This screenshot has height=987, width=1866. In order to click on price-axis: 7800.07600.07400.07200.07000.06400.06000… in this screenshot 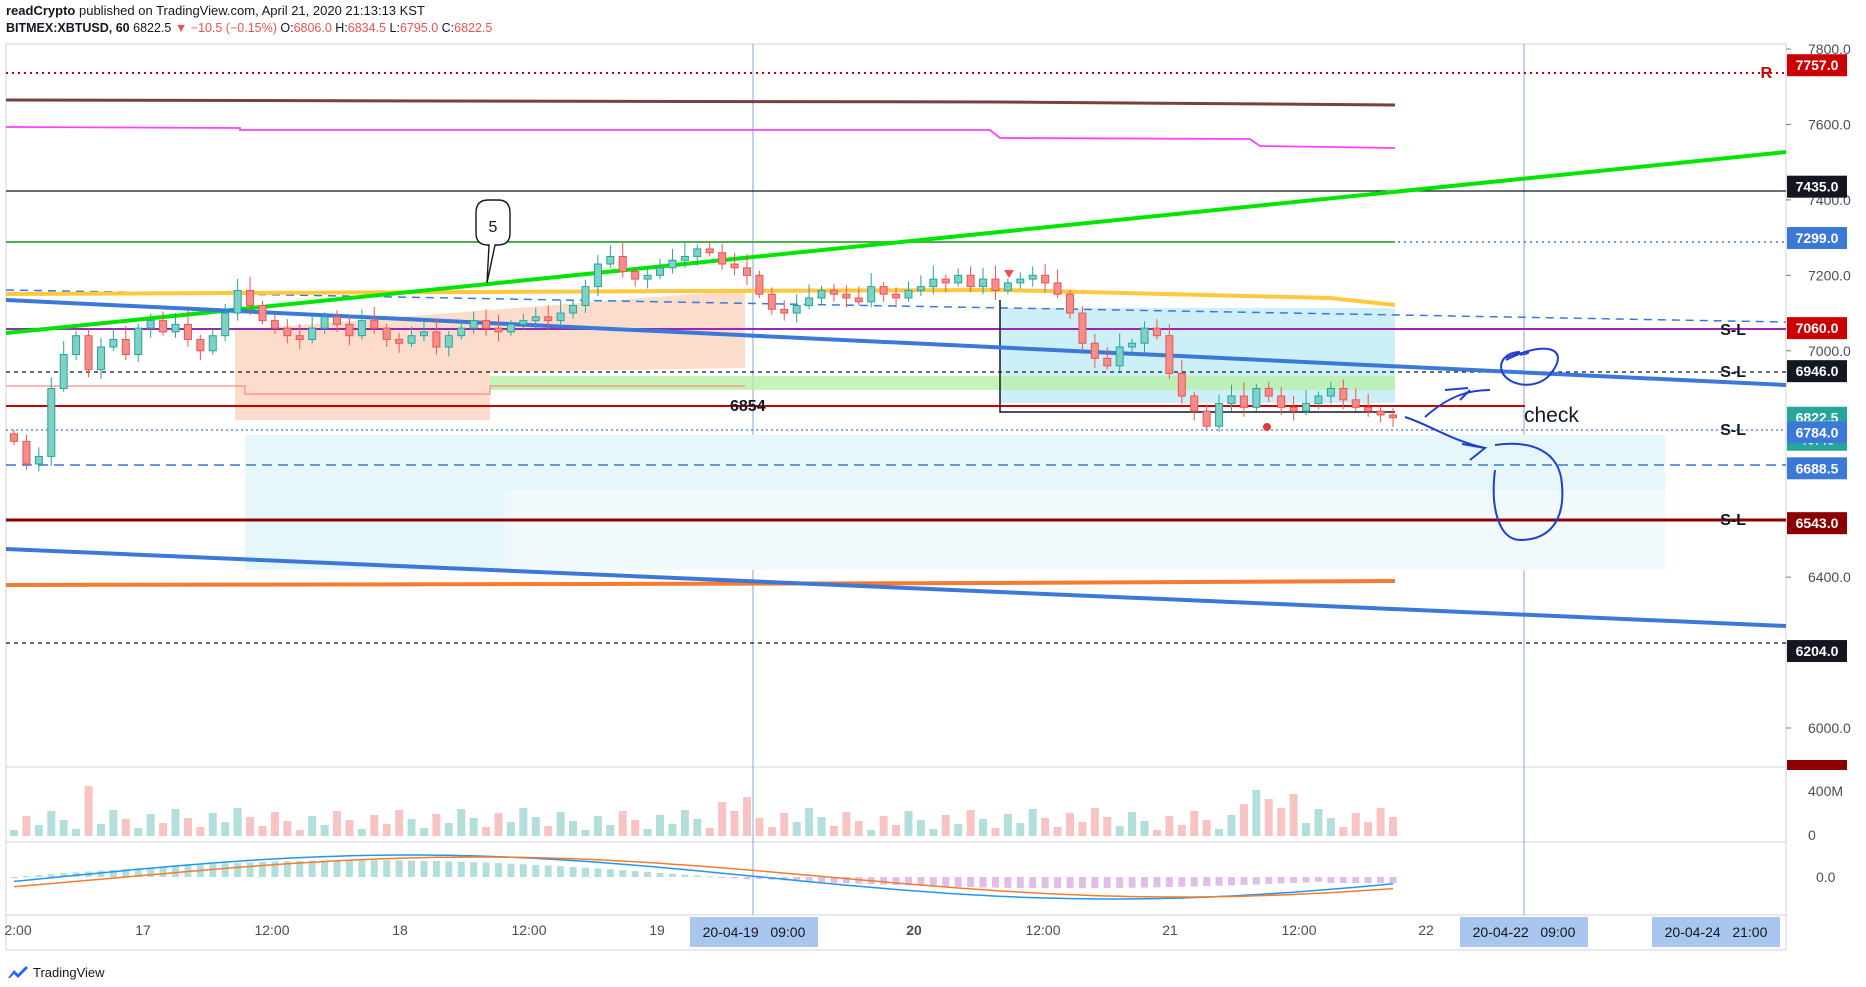, I will do `click(1818, 388)`.